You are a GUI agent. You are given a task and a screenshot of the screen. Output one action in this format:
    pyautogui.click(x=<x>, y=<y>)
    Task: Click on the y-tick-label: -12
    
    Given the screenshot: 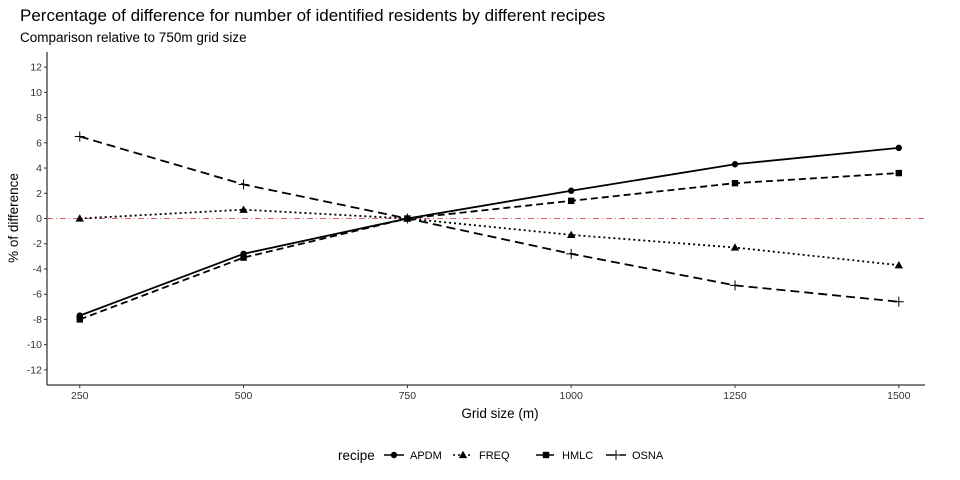 What is the action you would take?
    pyautogui.click(x=34, y=370)
    